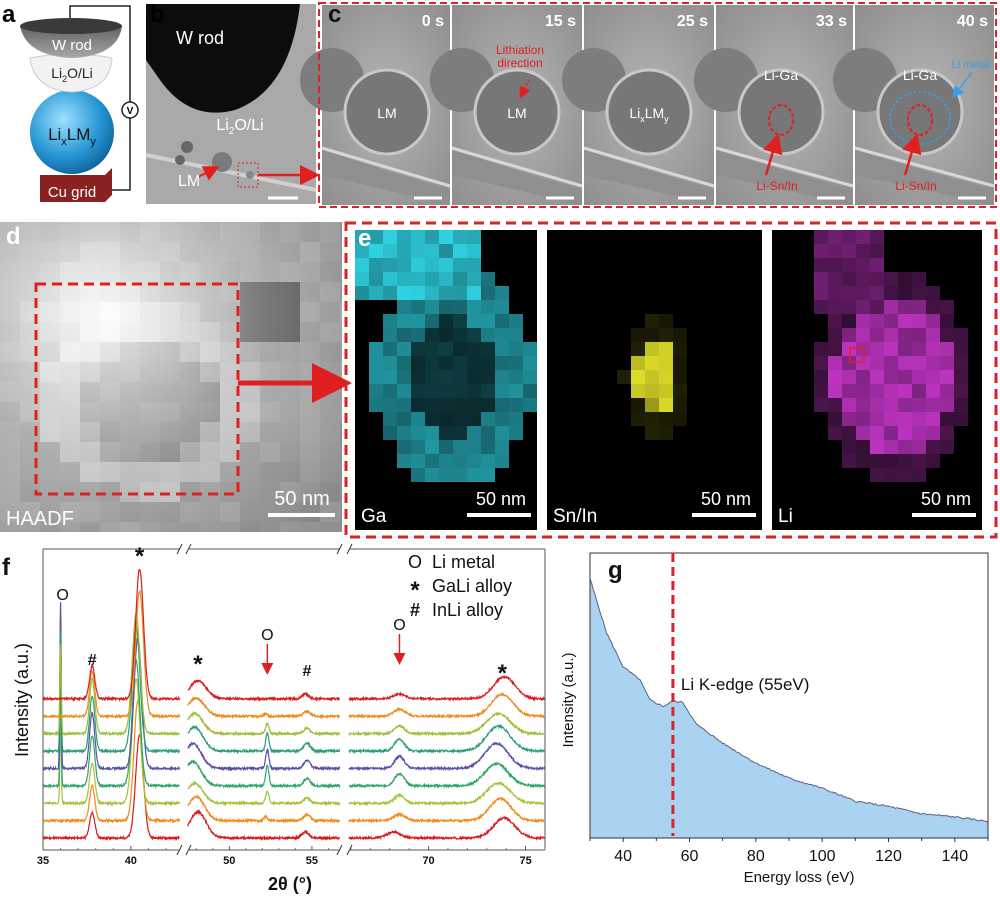 Image resolution: width=1000 pixels, height=900 pixels. Describe the element at coordinates (290, 884) in the screenshot. I see `x-axis-label: 2θ (°)` at that location.